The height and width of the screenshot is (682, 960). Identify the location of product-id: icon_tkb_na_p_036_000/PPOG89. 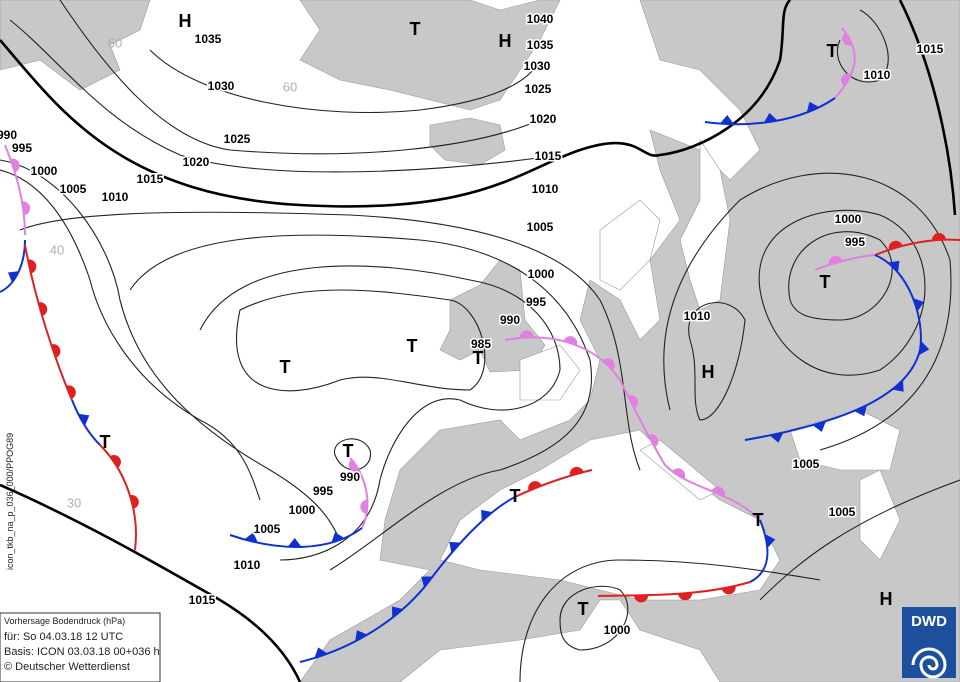
(10, 501).